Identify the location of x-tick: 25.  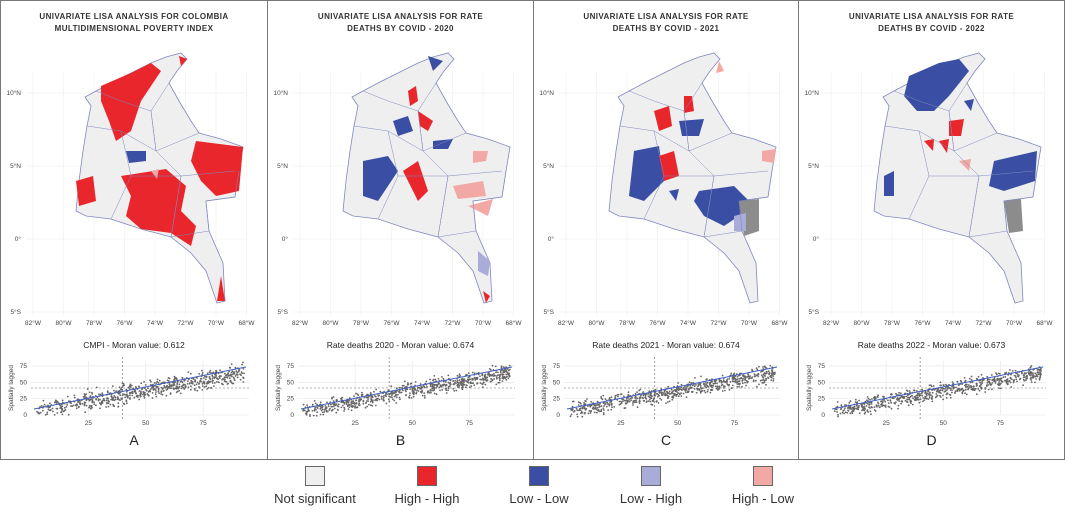
(886, 423).